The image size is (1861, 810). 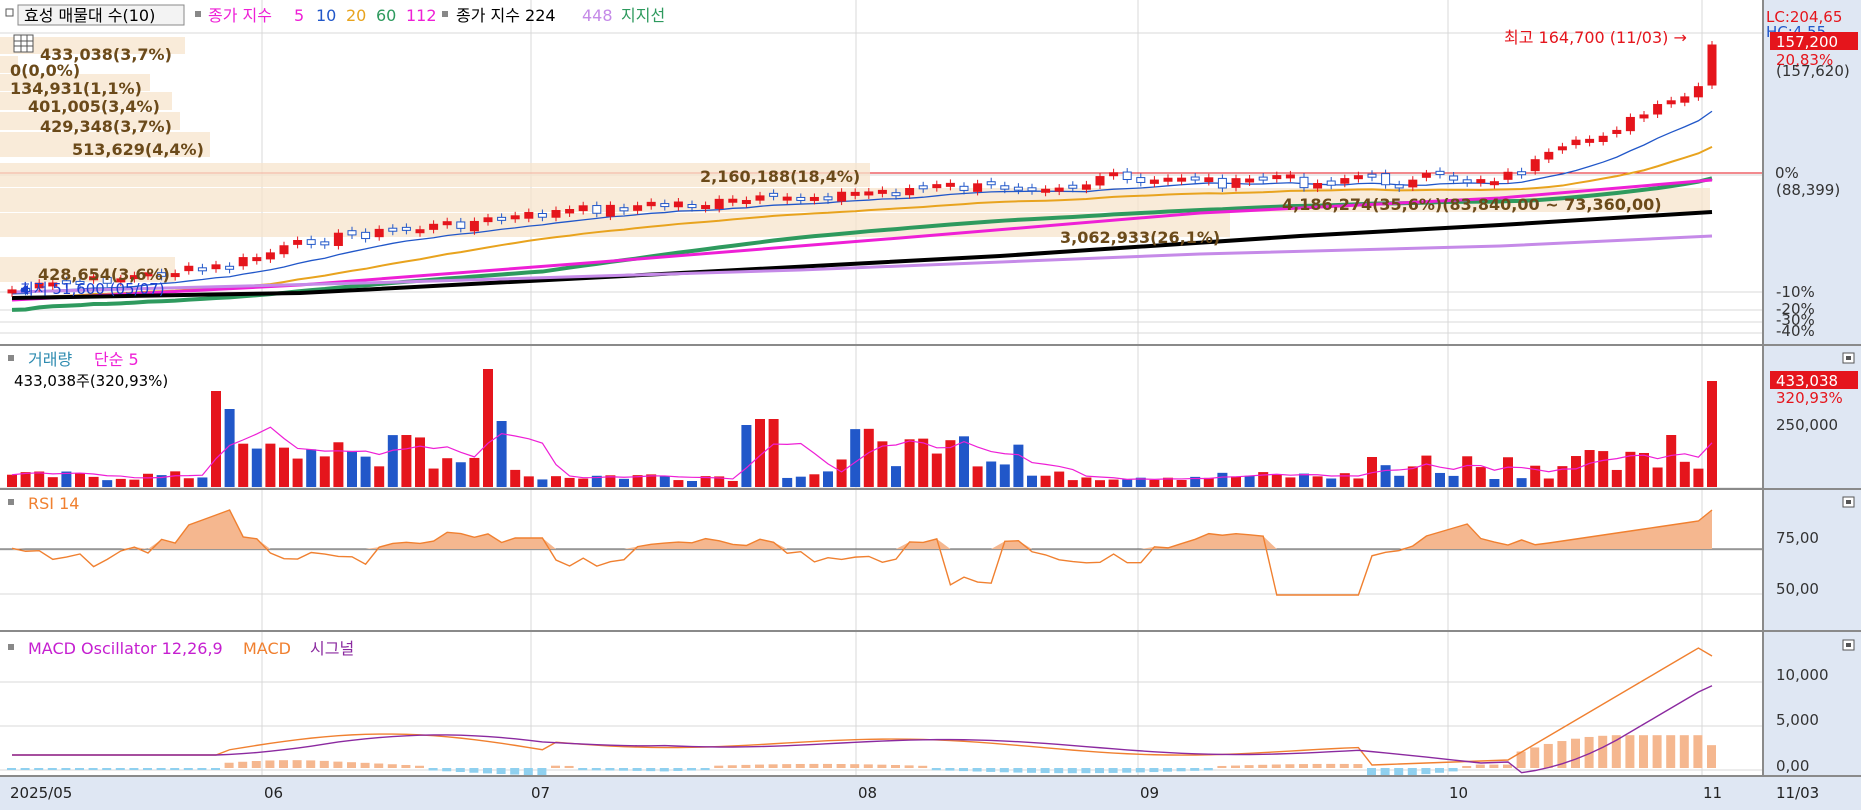 What do you see at coordinates (101, 15) in the screenshot?
I see `stock-title-box` at bounding box center [101, 15].